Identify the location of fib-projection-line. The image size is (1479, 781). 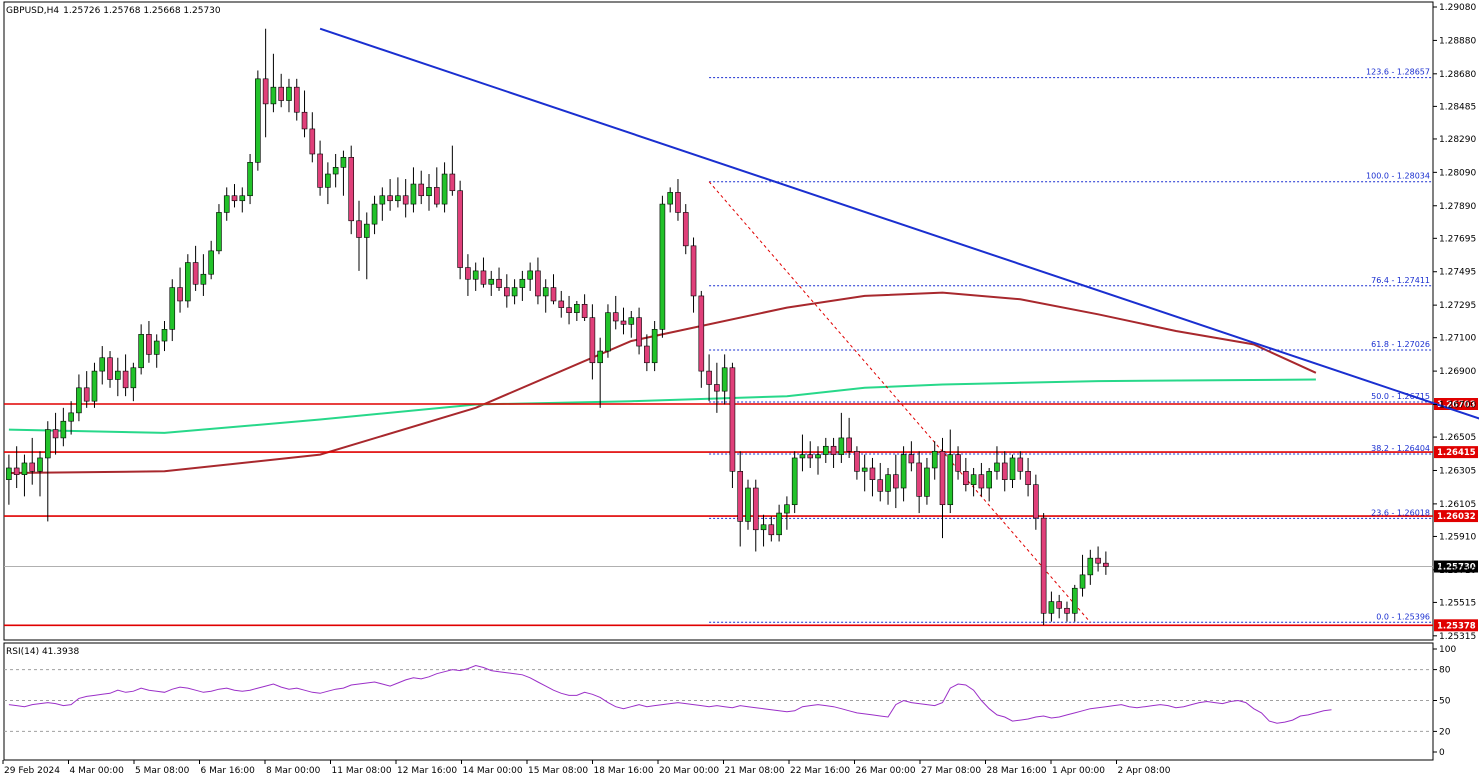
(899, 402).